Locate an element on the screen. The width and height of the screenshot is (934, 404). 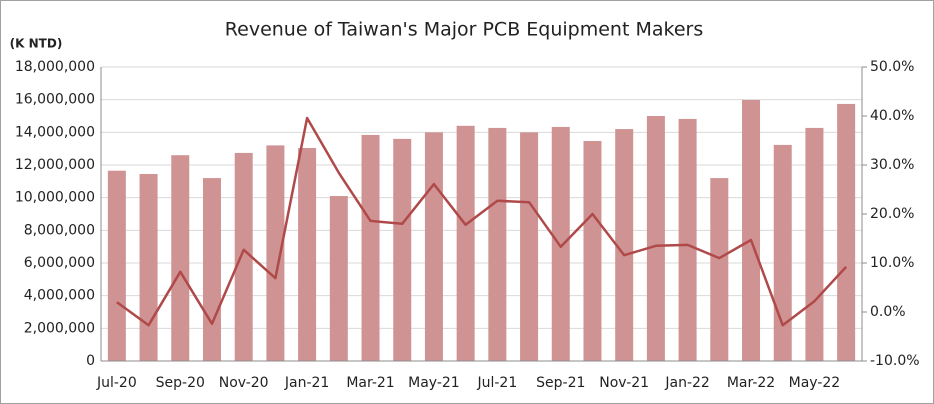
y-tick-label: 16,000,000 is located at coordinates (55, 100).